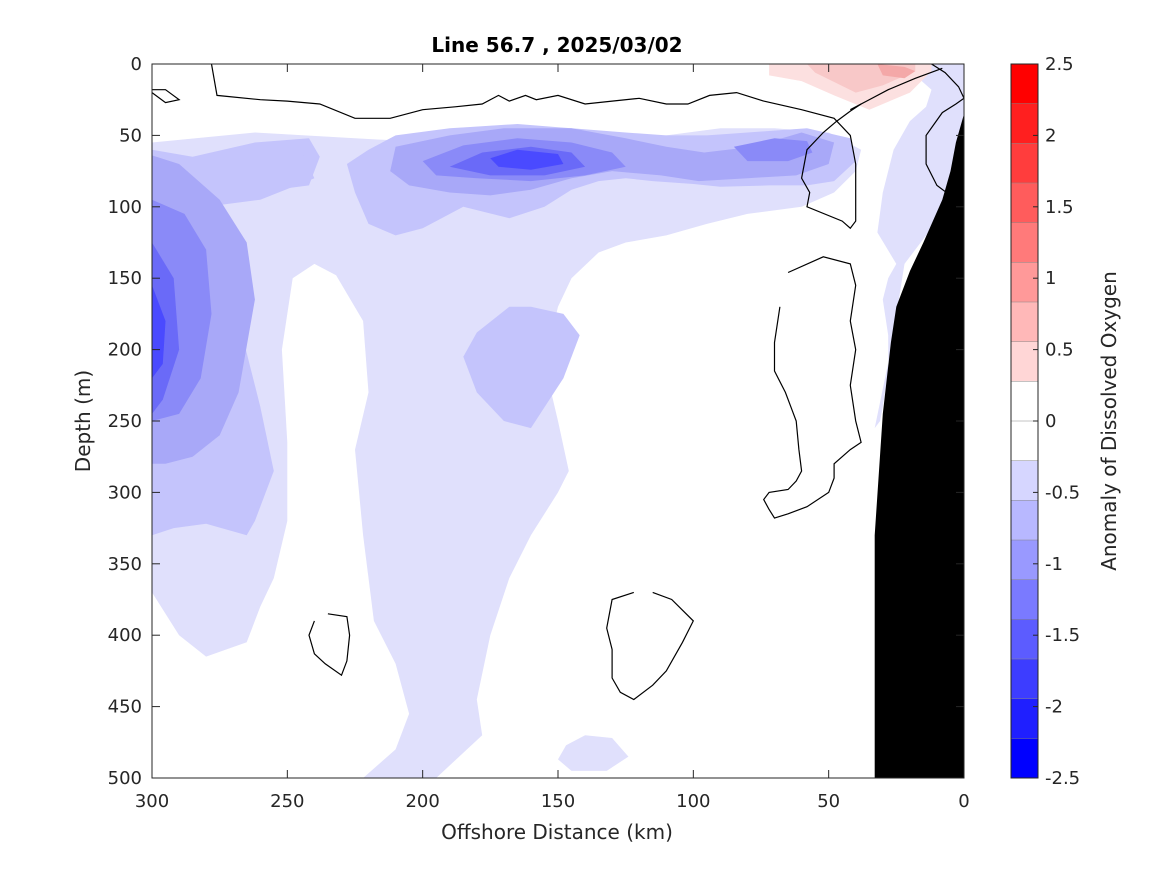  I want to click on colorbar-tick-label-6: -0.5, so click(1062, 492).